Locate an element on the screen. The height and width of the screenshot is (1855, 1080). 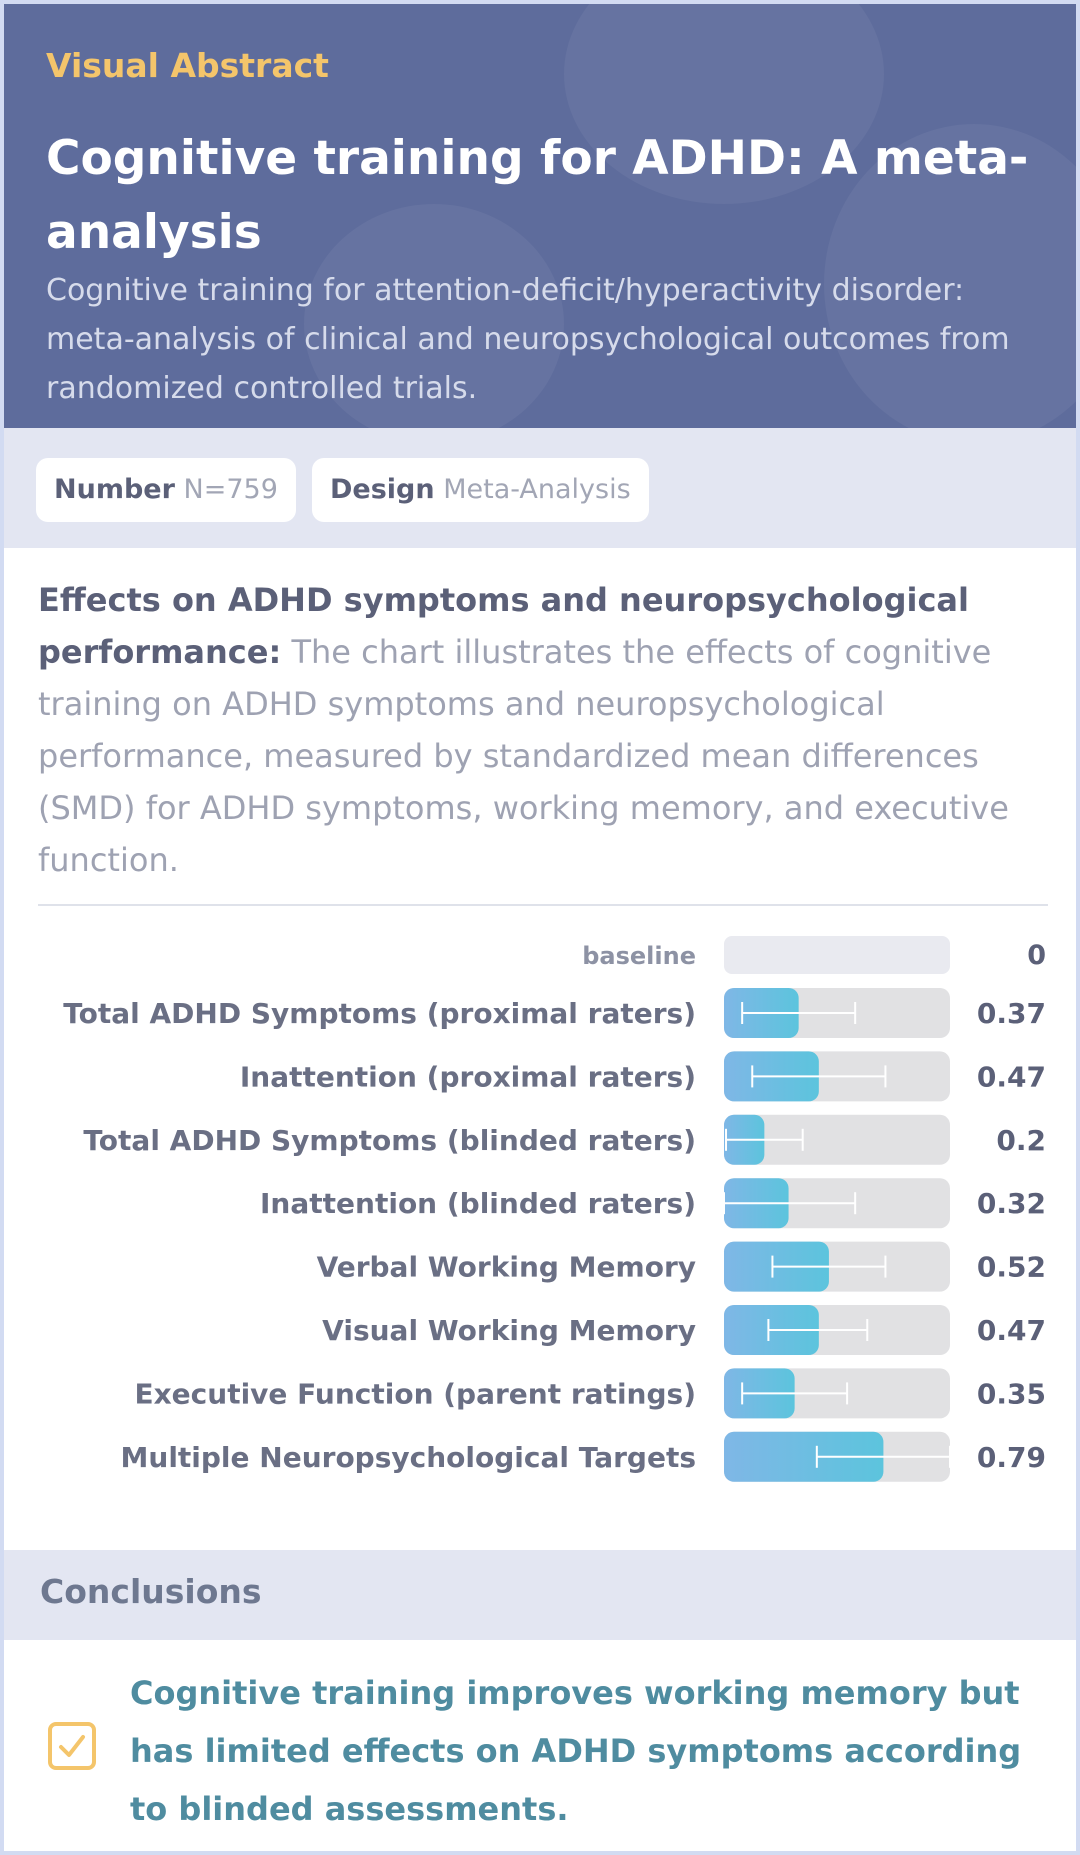
category-label: Multiple Neuropsychological Targets is located at coordinates (408, 1457).